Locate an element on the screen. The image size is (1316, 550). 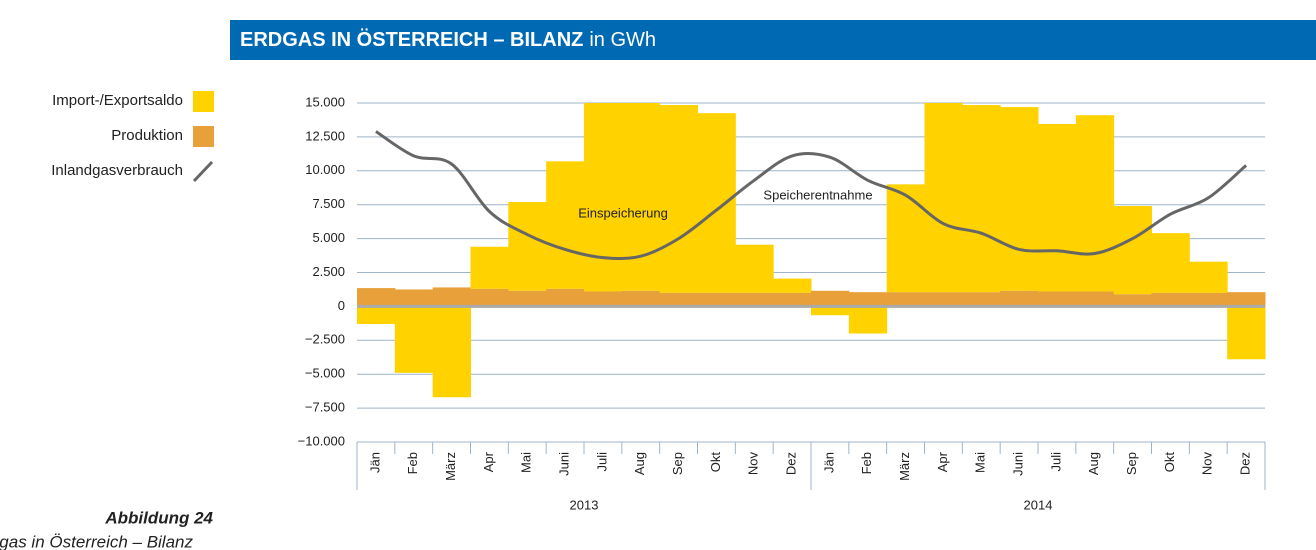
legend-label: Inlandgasverbrauch is located at coordinates (117, 170).